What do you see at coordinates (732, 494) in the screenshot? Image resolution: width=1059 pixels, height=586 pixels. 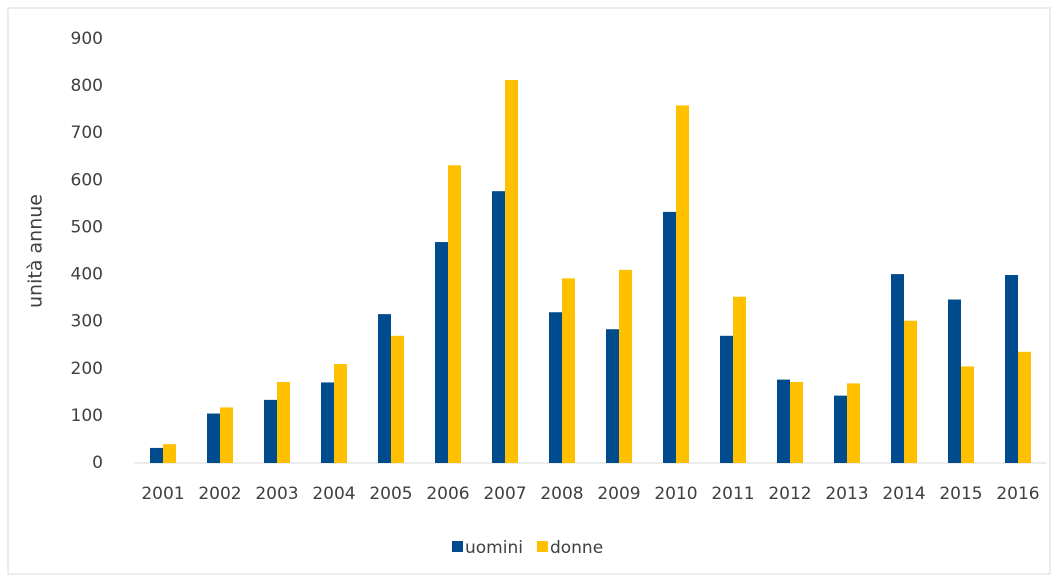 I see `x-tick-label: 2011` at bounding box center [732, 494].